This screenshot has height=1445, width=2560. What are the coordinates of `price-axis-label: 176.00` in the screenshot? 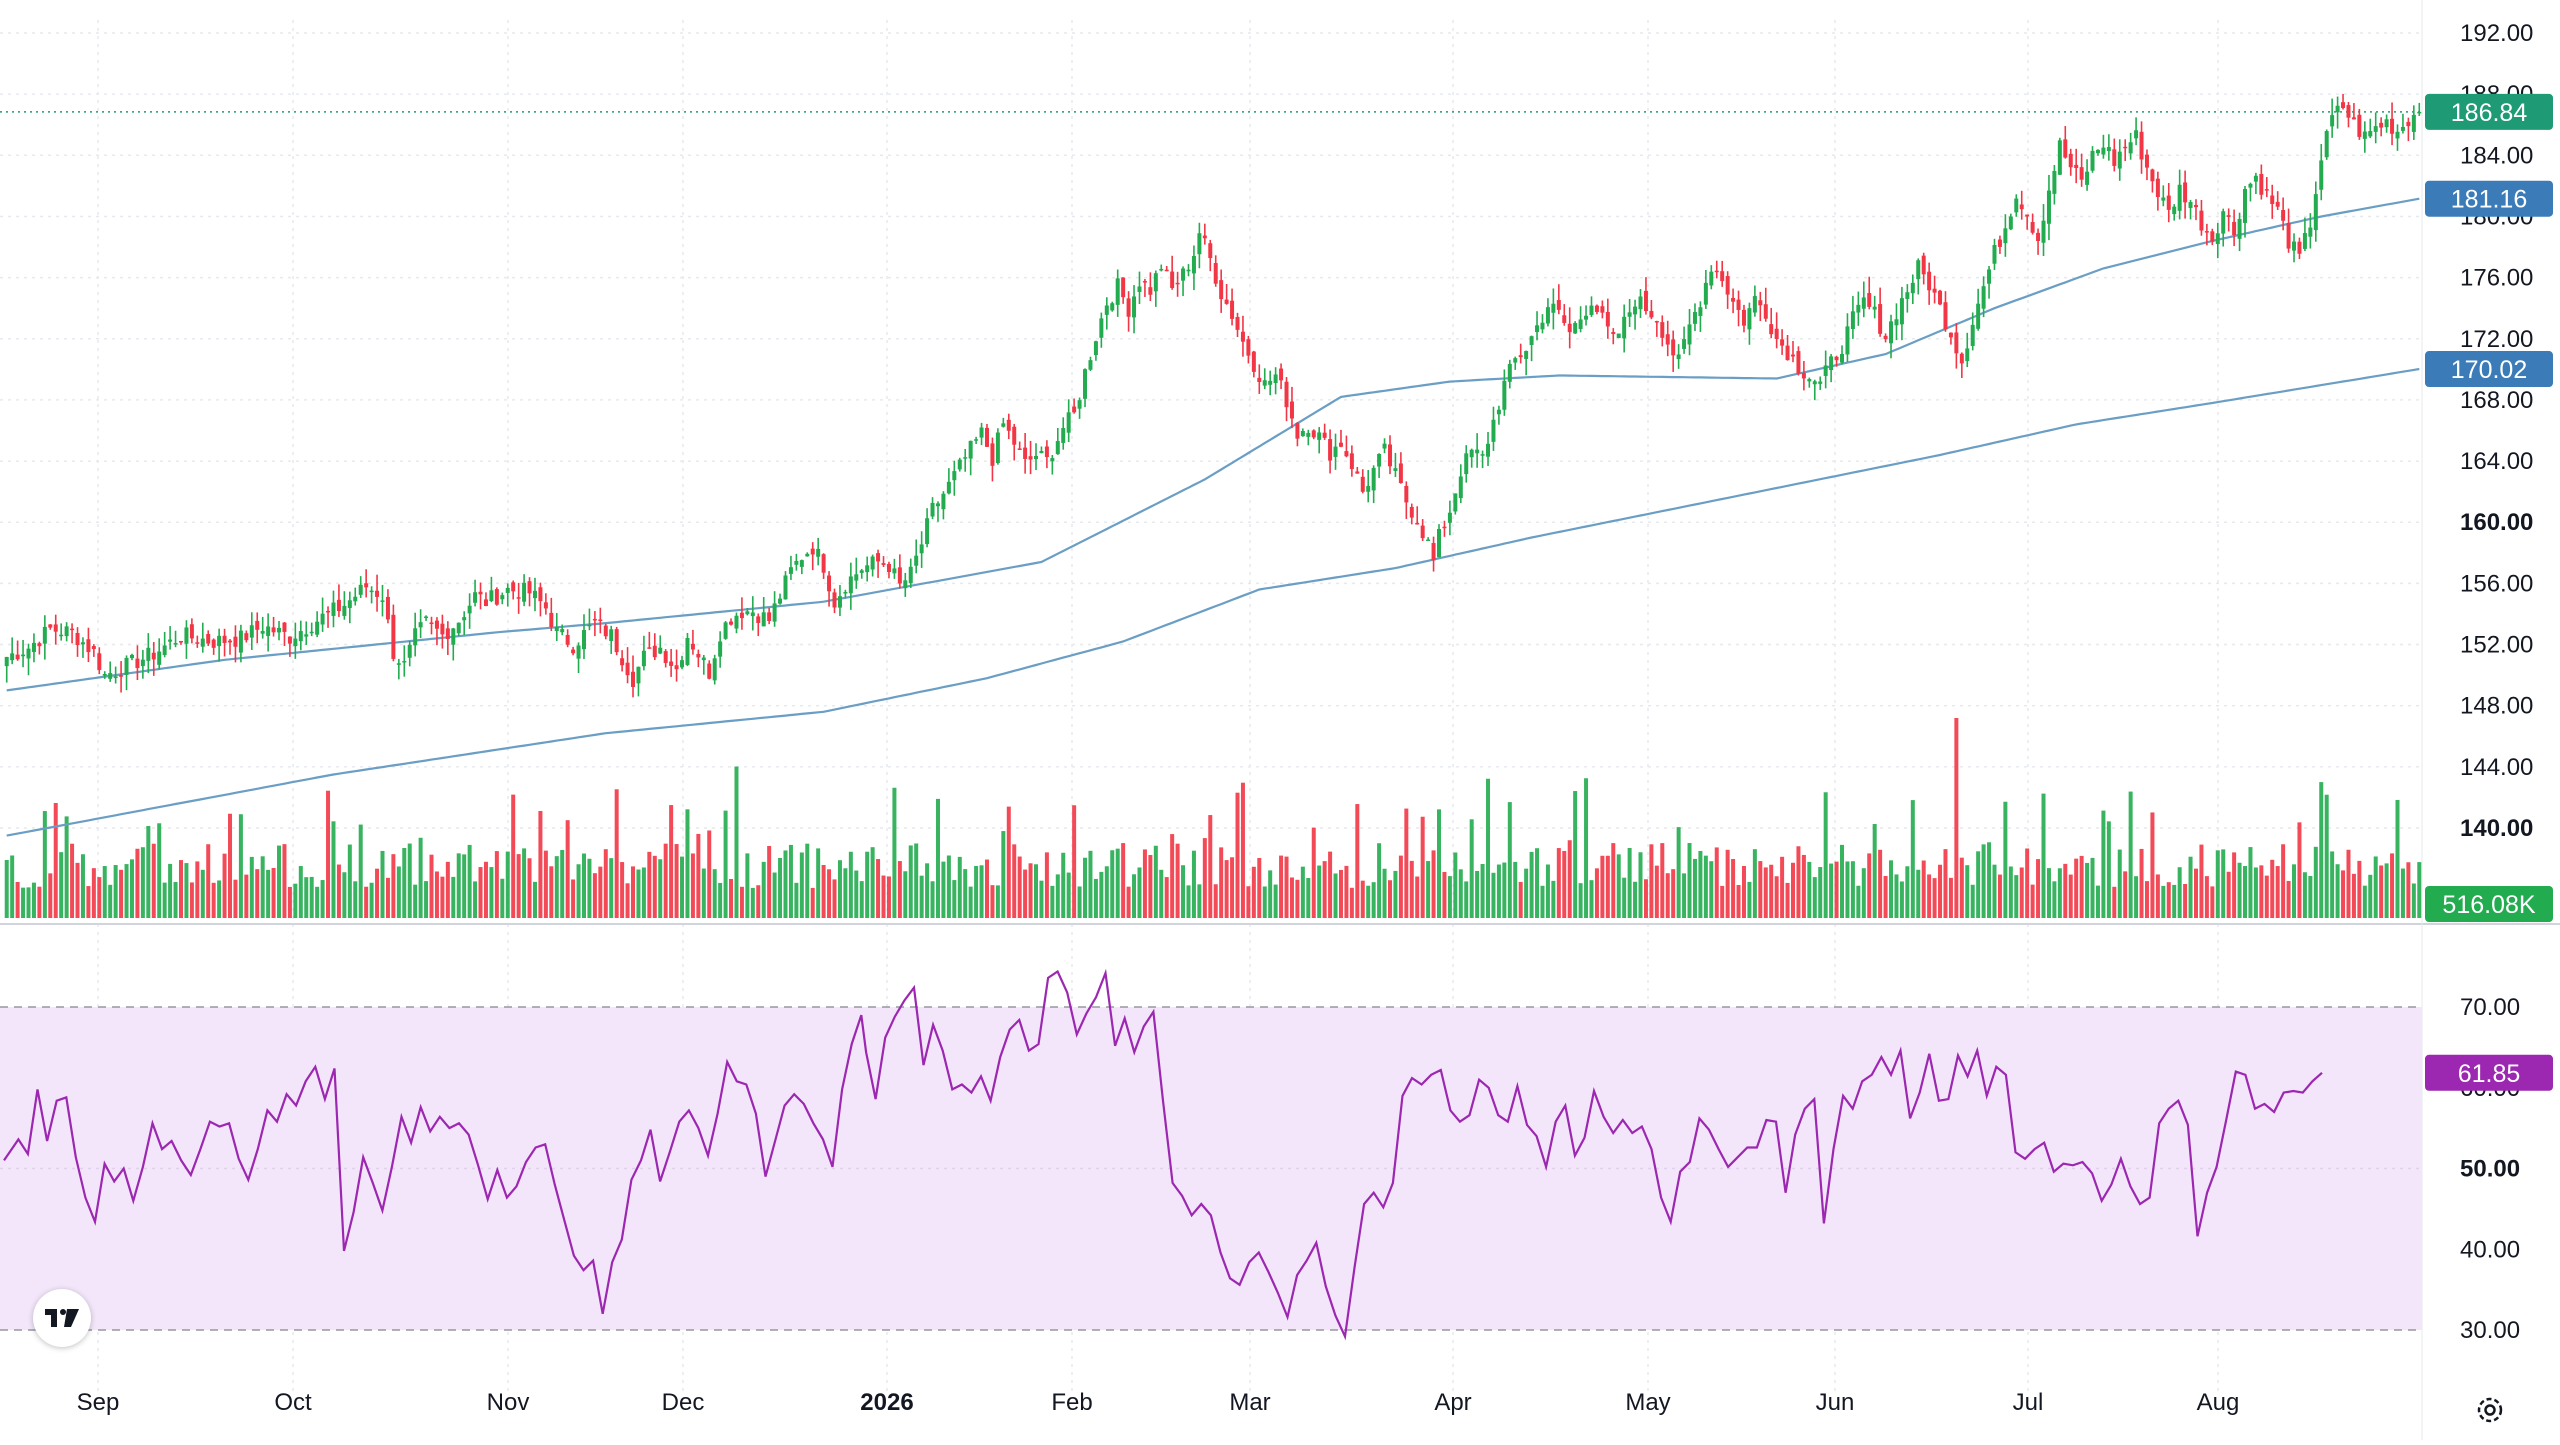 It's located at (2496, 278).